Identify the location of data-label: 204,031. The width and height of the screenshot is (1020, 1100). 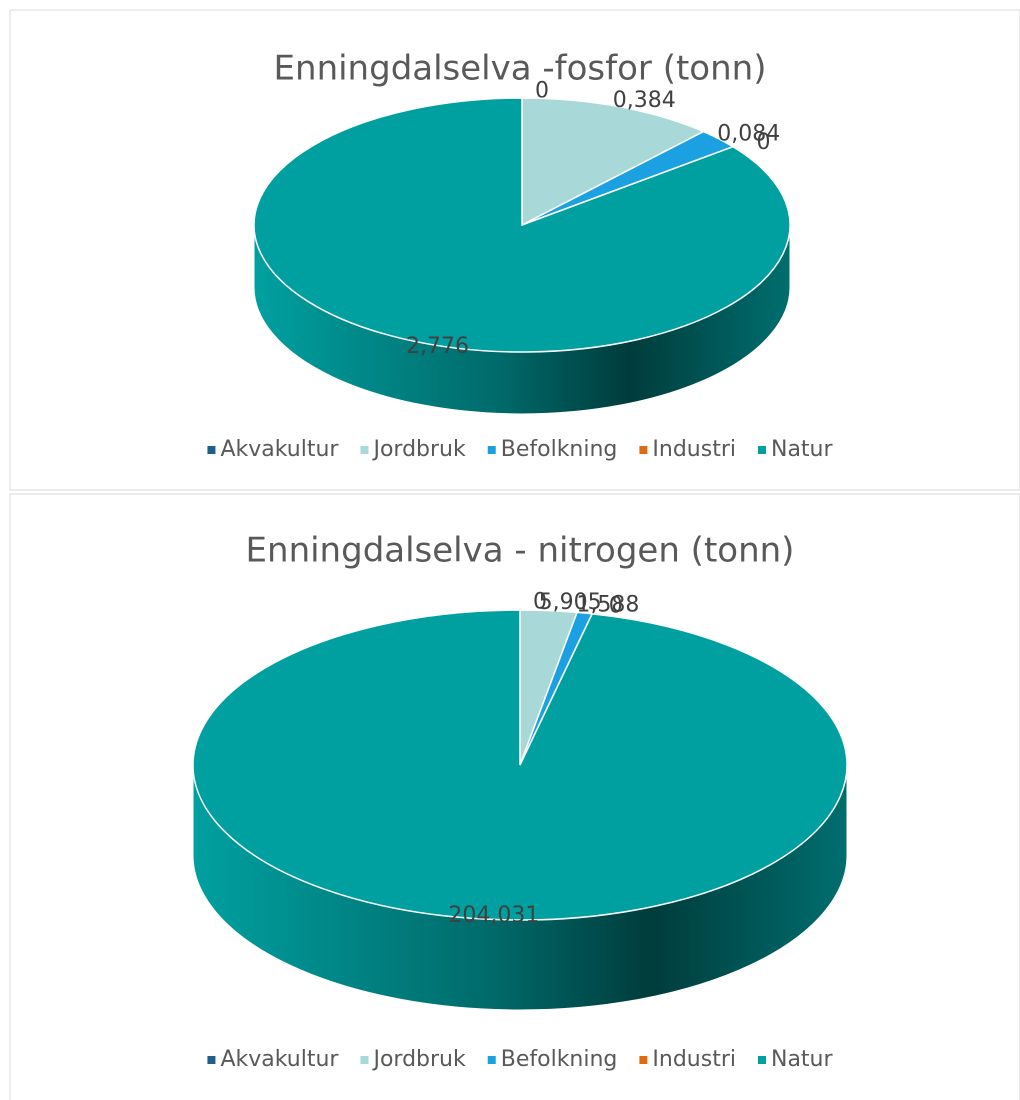
(493, 915).